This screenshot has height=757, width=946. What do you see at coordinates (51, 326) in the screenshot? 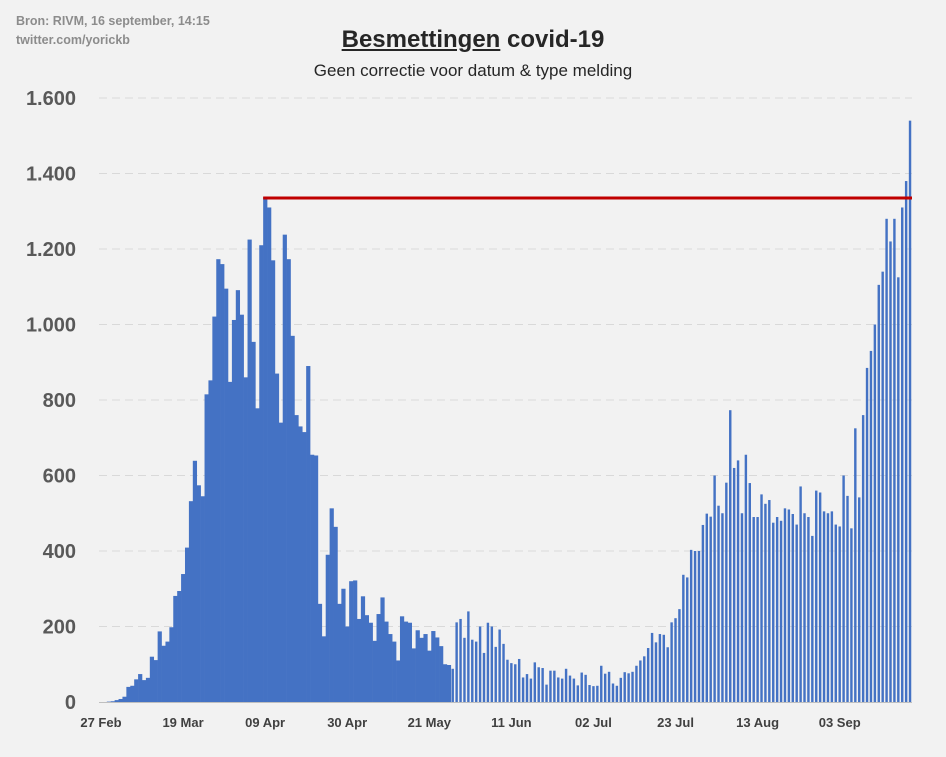
I see `y-tick-label: 1.000` at bounding box center [51, 326].